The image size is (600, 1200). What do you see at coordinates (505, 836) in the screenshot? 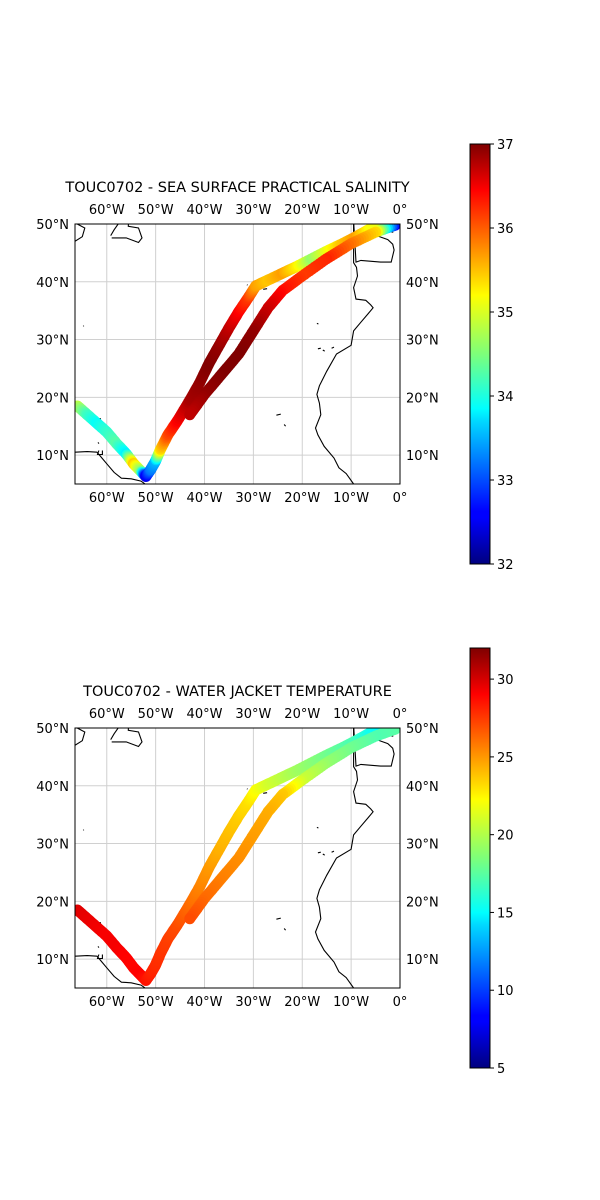
I see `colorbar-tick-label: 20` at bounding box center [505, 836].